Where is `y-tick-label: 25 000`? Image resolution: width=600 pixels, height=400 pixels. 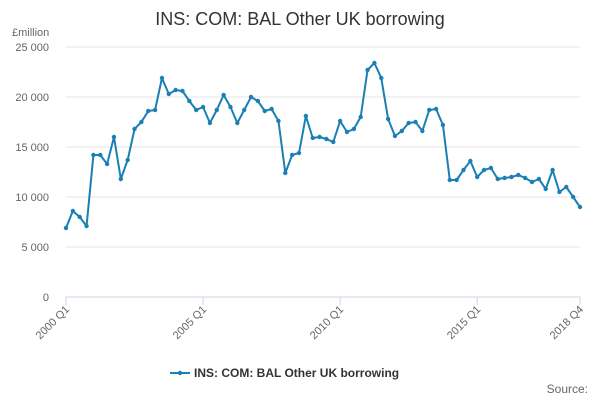
y-tick-label: 25 000 is located at coordinates (32, 48).